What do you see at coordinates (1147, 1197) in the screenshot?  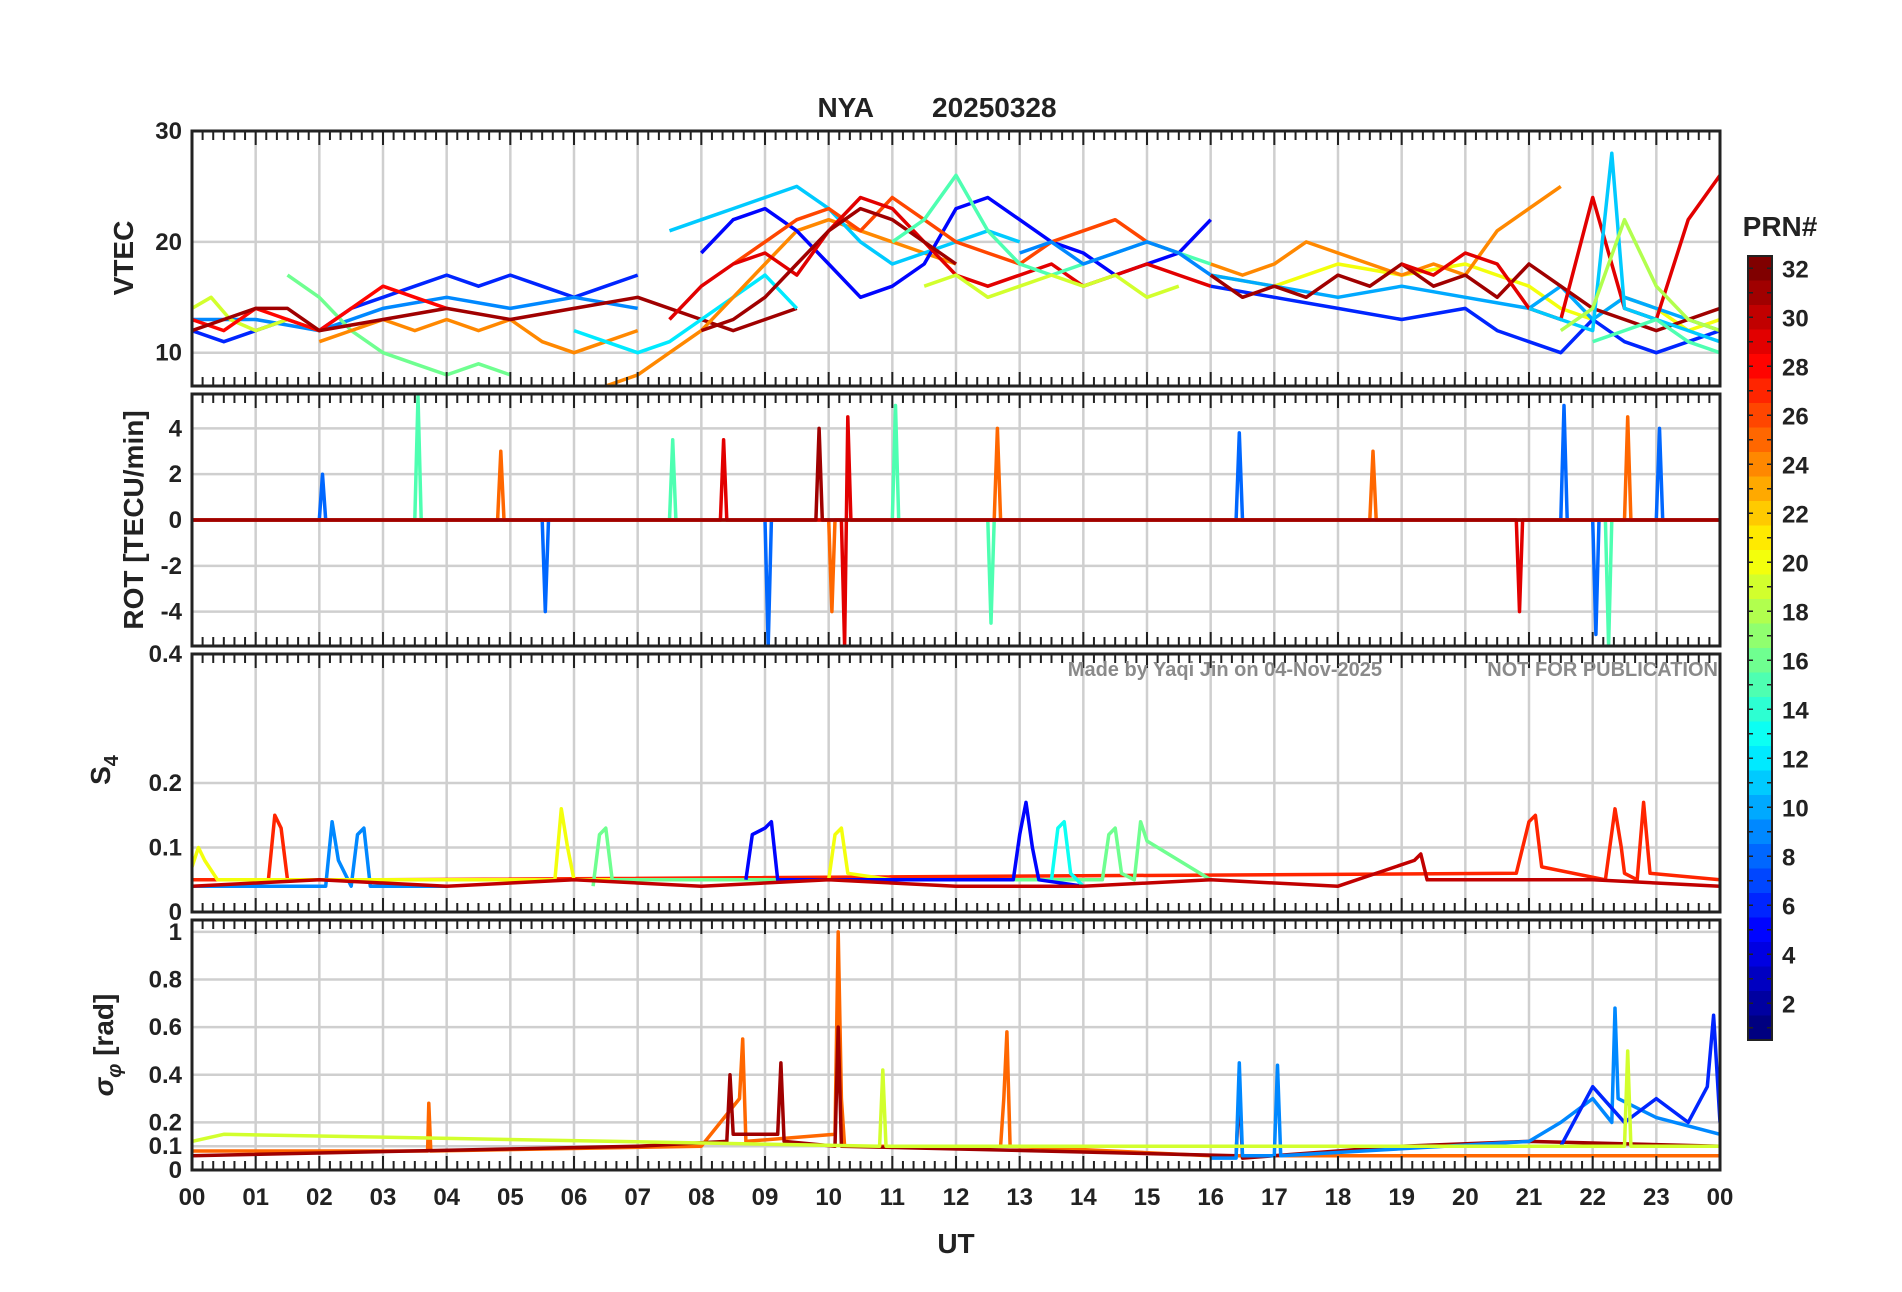 I see `x-tick-label: 15` at bounding box center [1147, 1197].